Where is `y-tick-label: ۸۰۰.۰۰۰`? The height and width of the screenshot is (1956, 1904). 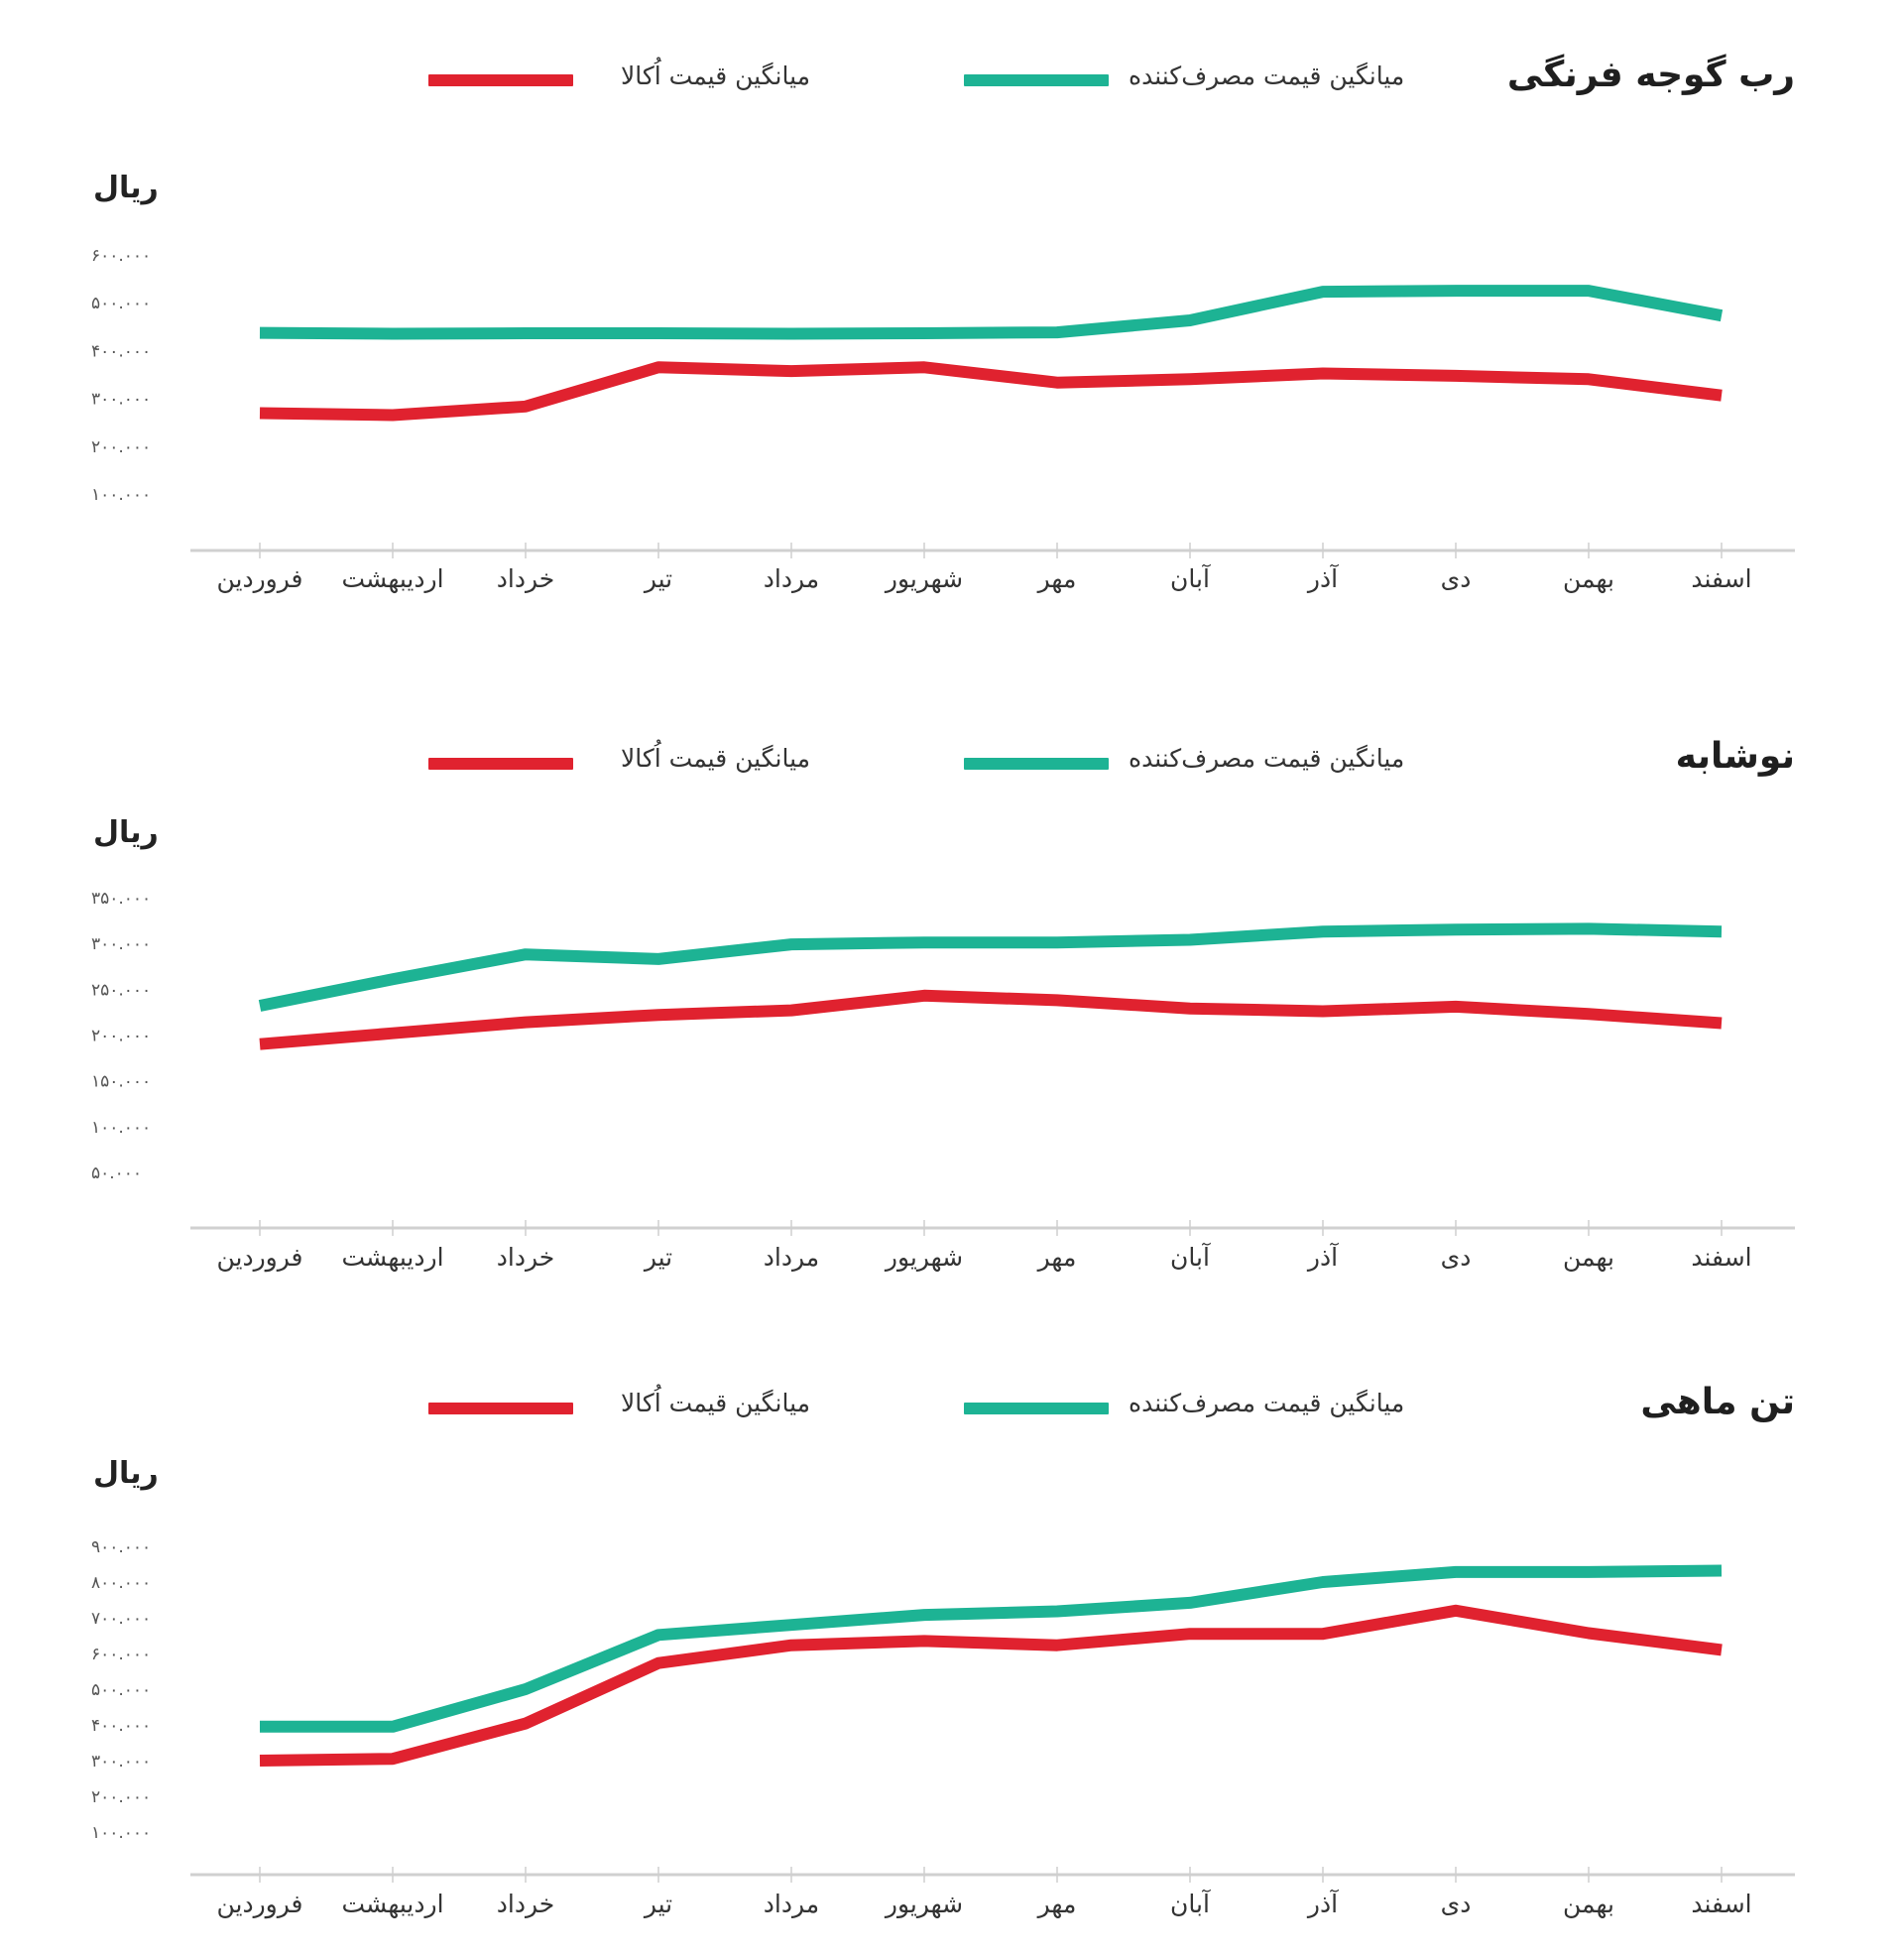 y-tick-label: ۸۰۰.۰۰۰ is located at coordinates (121, 1583).